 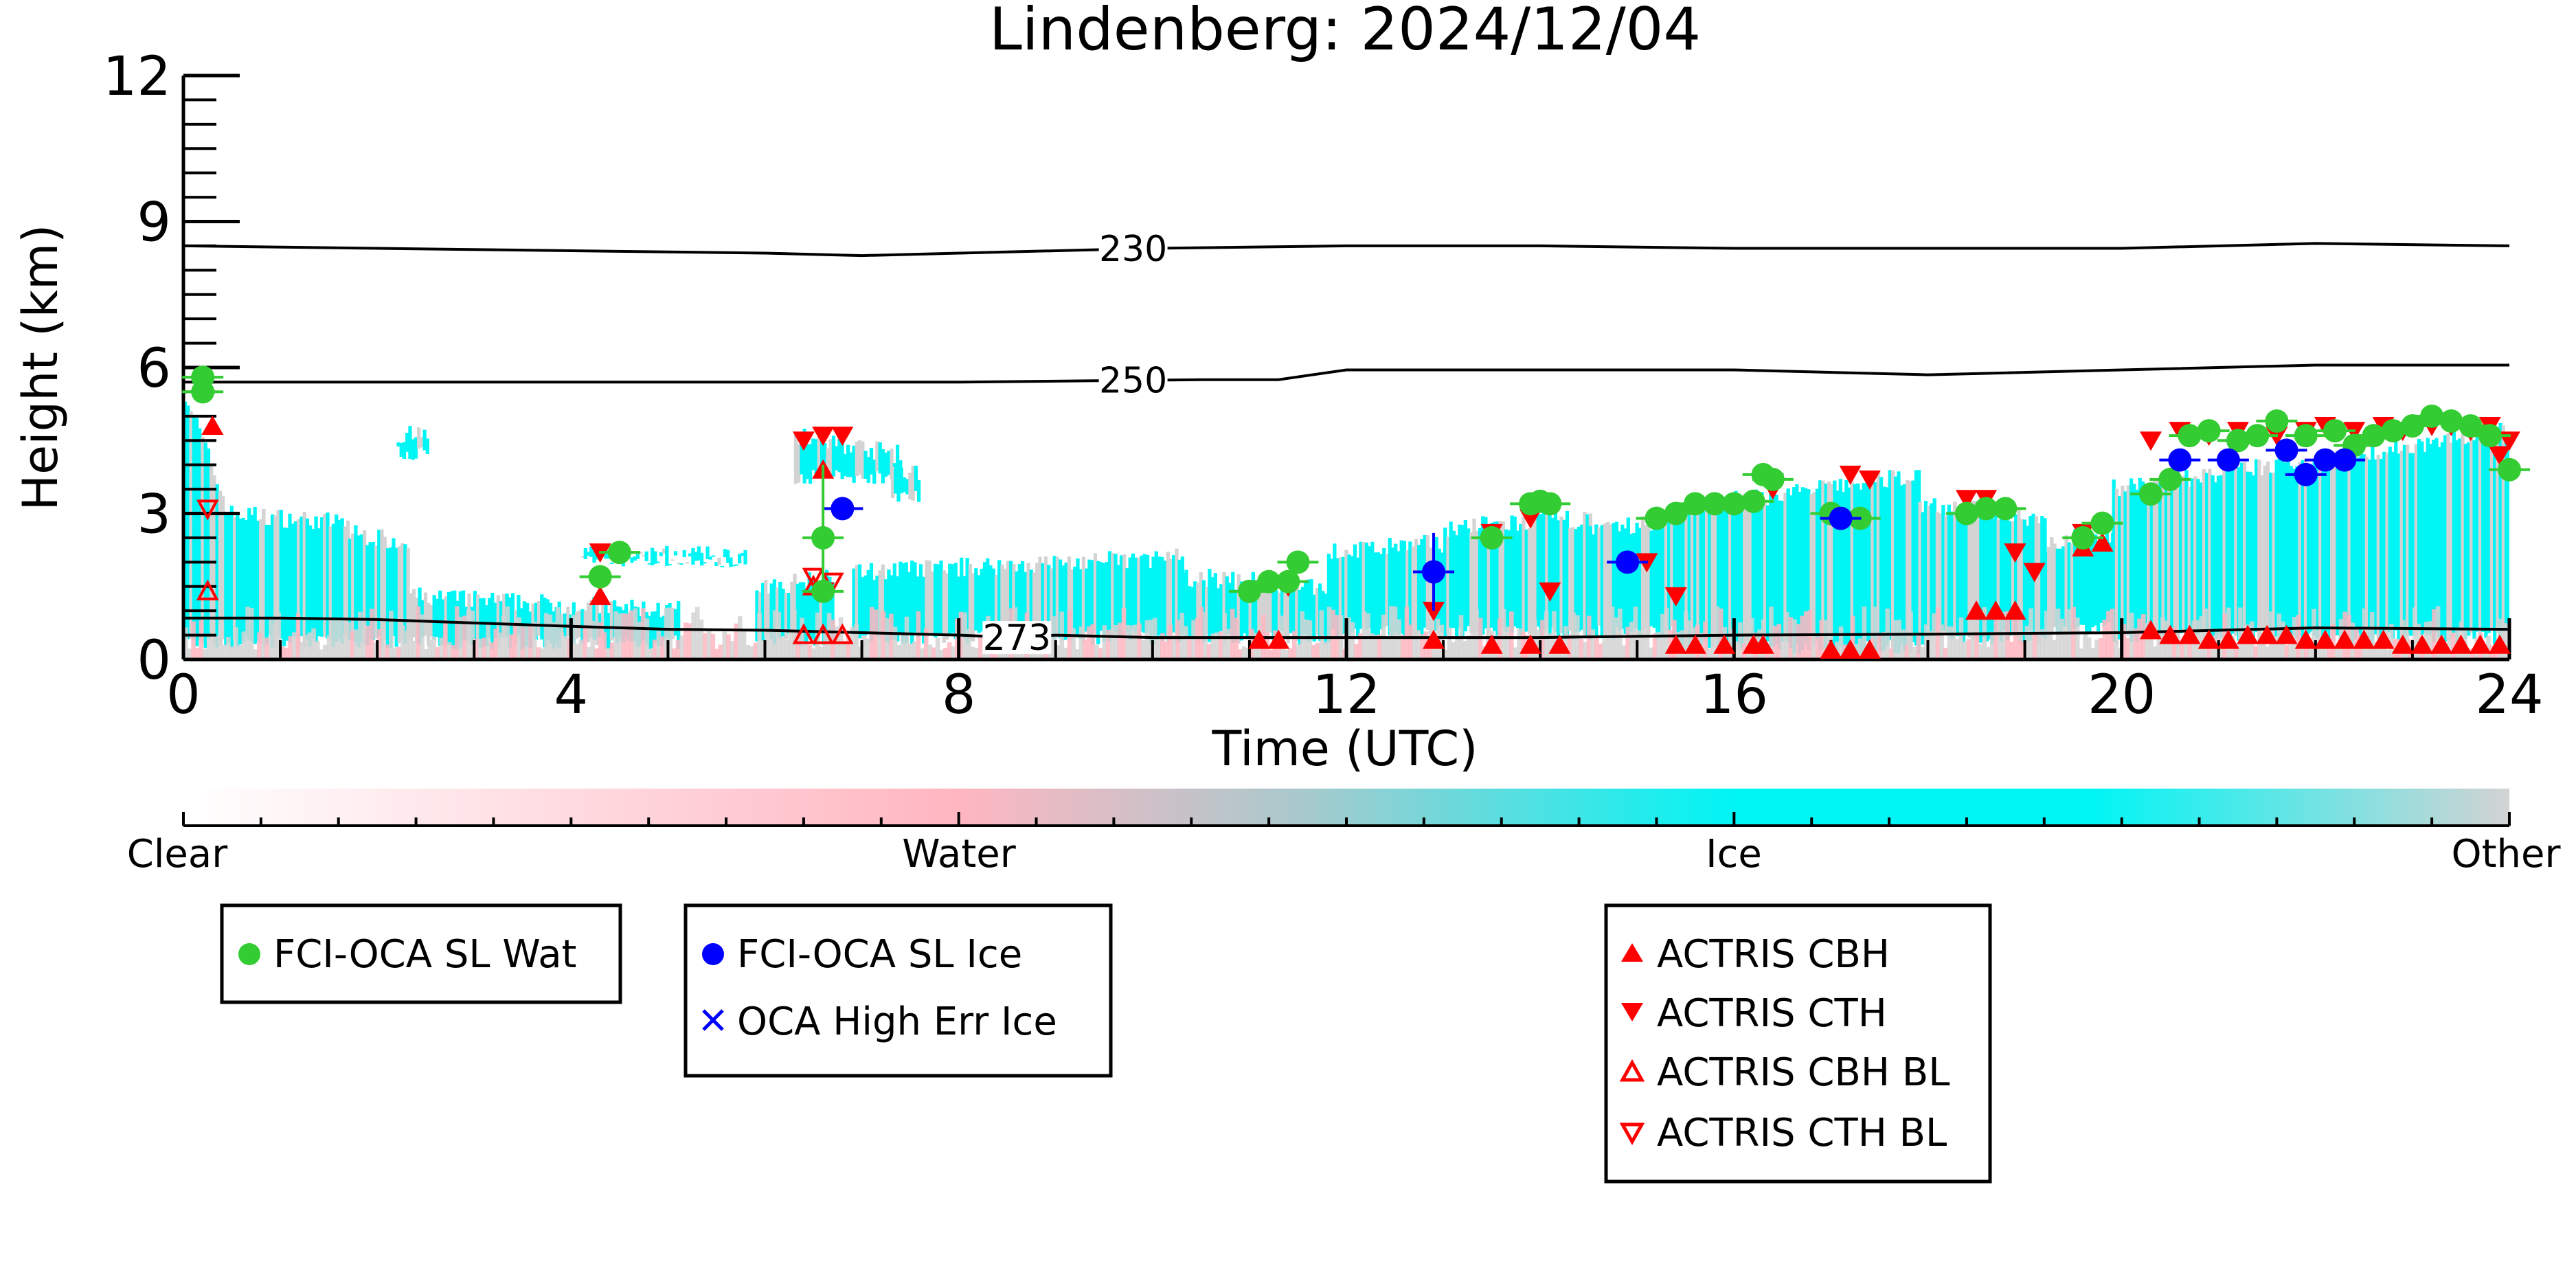 What do you see at coordinates (897, 1021) in the screenshot?
I see `legend-label-oca-high-err-ice: OCA High Err Ice` at bounding box center [897, 1021].